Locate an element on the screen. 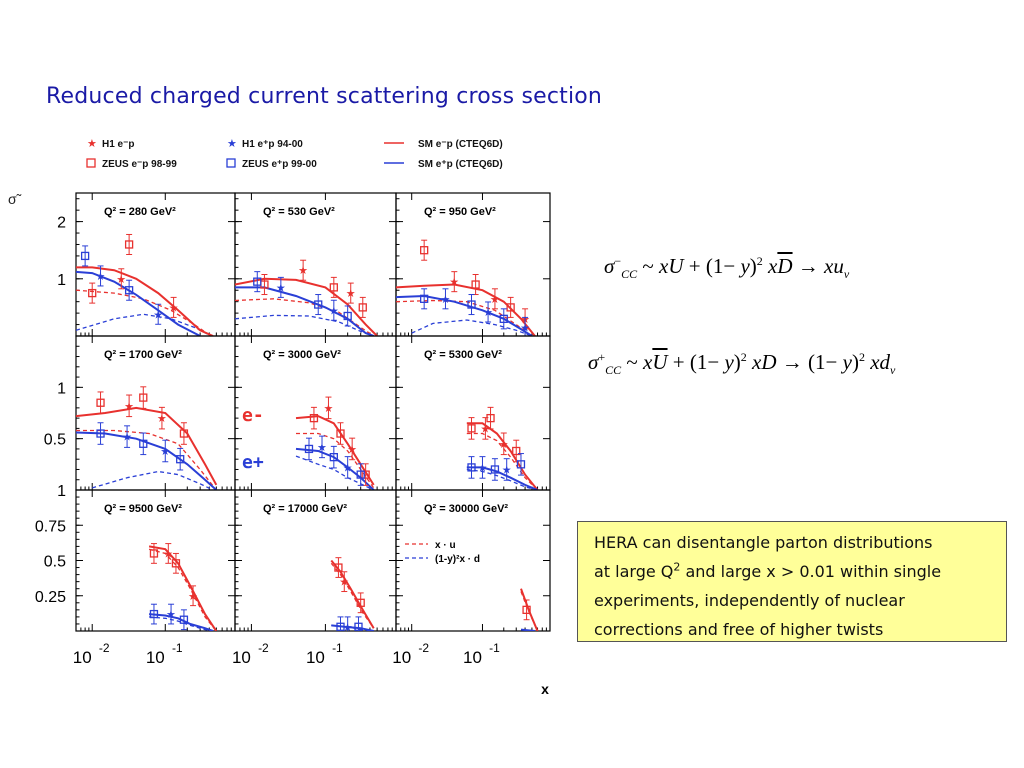 The width and height of the screenshot is (1024, 768). panel-q2-label: Q² = 5300 GeV² is located at coordinates (463, 355).